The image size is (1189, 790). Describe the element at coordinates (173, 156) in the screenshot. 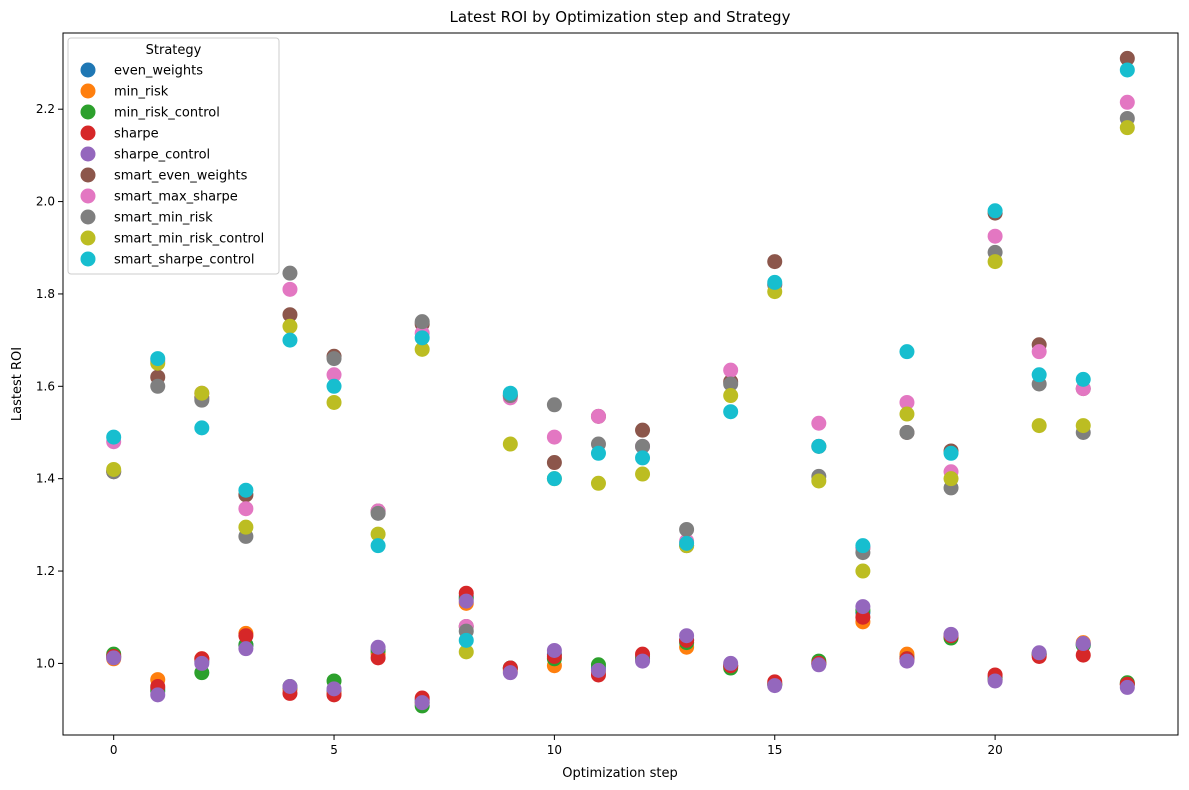

I see `legend-box` at that location.